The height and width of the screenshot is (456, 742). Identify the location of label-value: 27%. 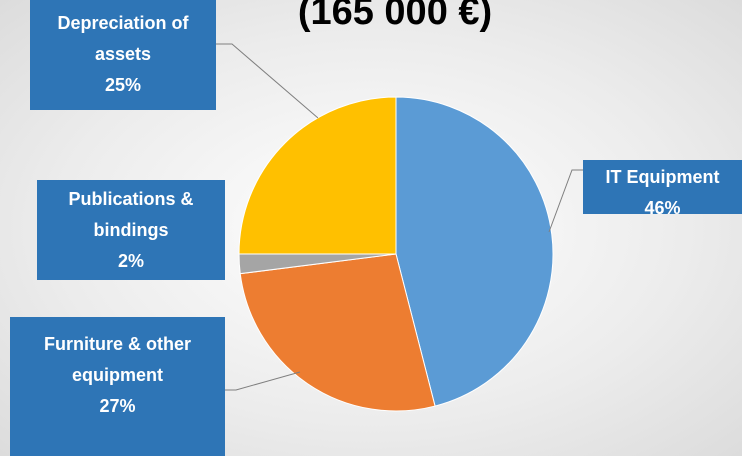
(117, 406).